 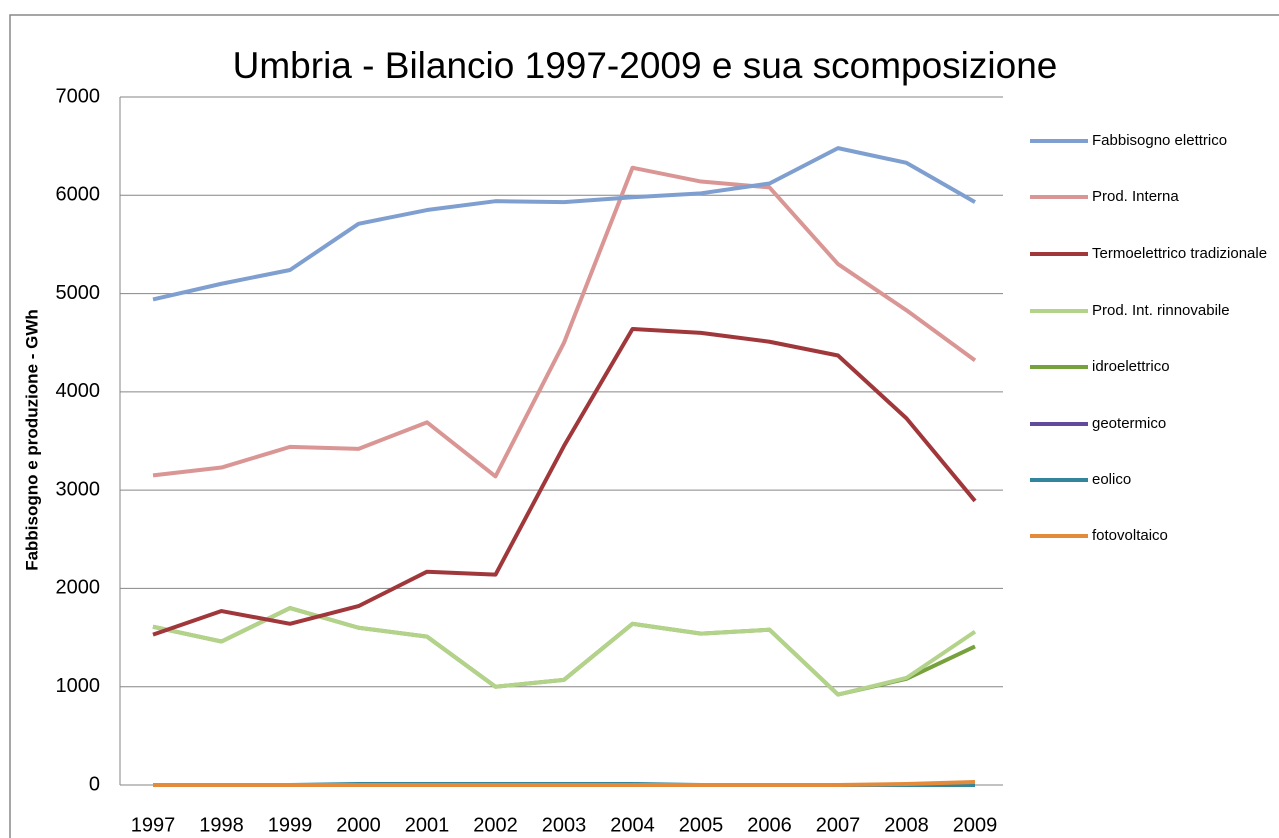 What do you see at coordinates (78, 96) in the screenshot?
I see `y-tick-label: 7000` at bounding box center [78, 96].